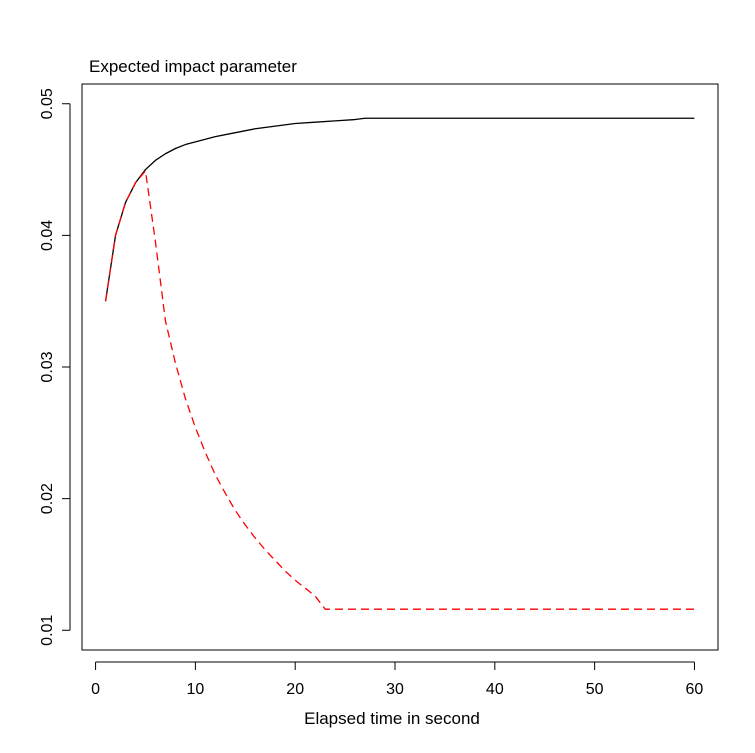  I want to click on x-tick-label: 20, so click(295, 689).